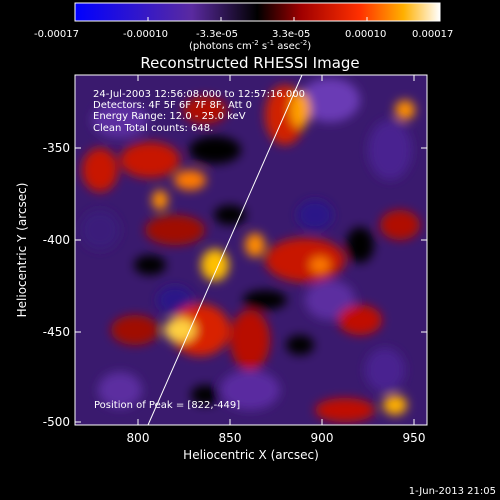 This screenshot has width=500, height=500. I want to click on colorbar-tick-label: -3.3e-05, so click(217, 34).